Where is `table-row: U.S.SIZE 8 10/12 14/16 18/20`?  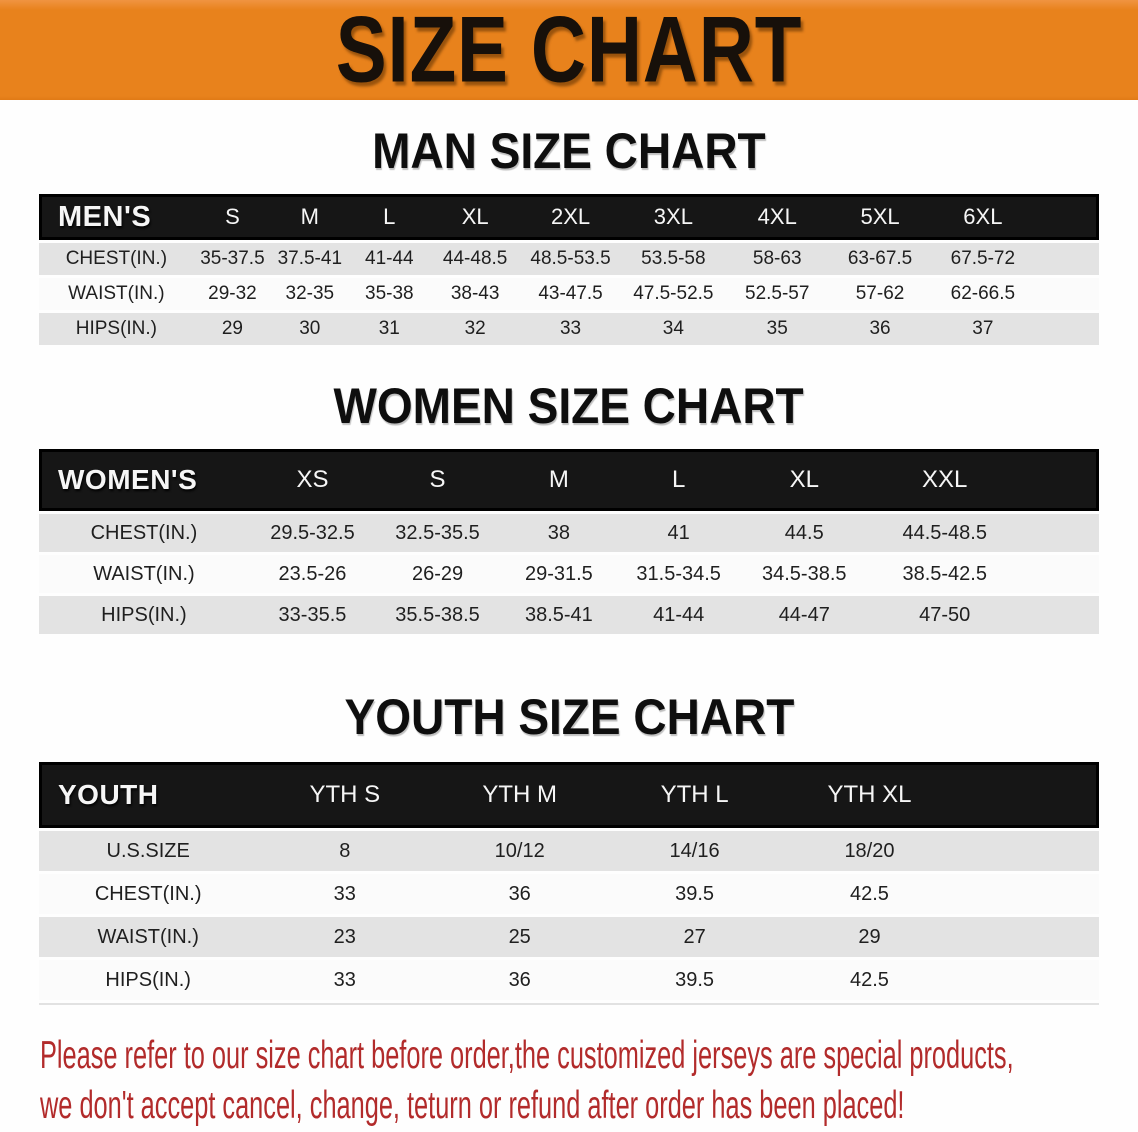 table-row: U.S.SIZE 8 10/12 14/16 18/20 is located at coordinates (569, 851).